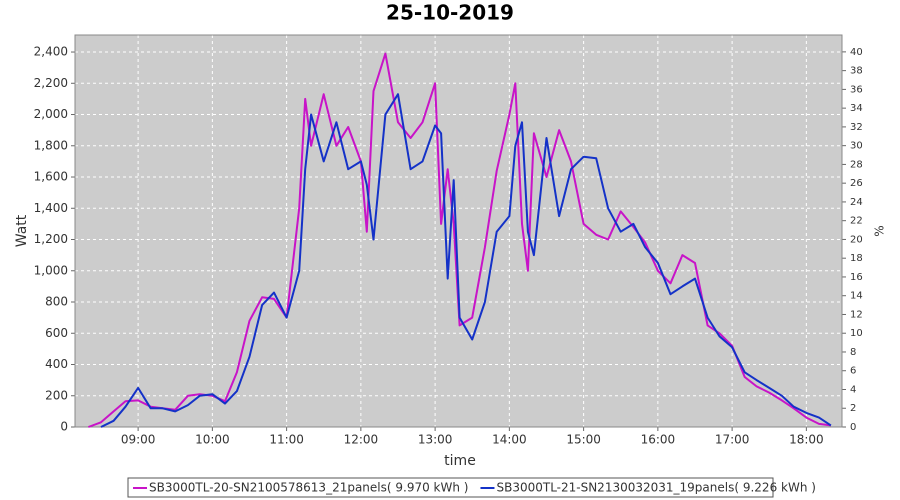  Describe the element at coordinates (853, 352) in the screenshot. I see `y2-tick-label: 8` at that location.